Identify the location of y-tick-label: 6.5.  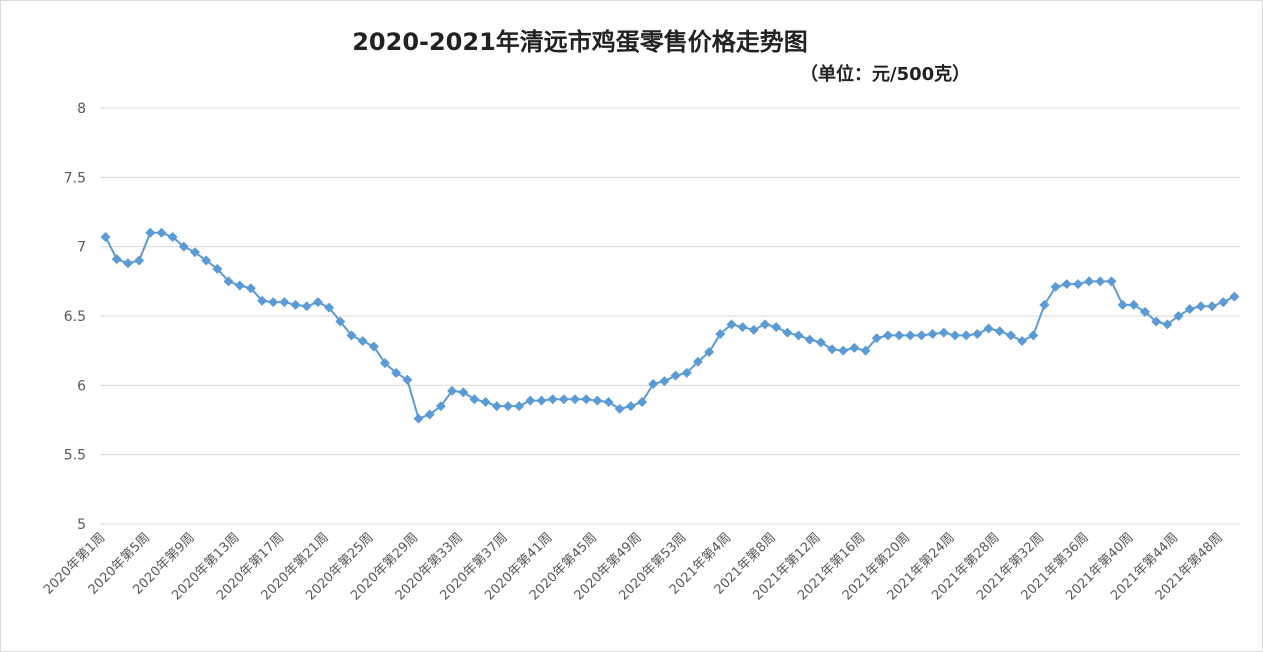
(75, 317).